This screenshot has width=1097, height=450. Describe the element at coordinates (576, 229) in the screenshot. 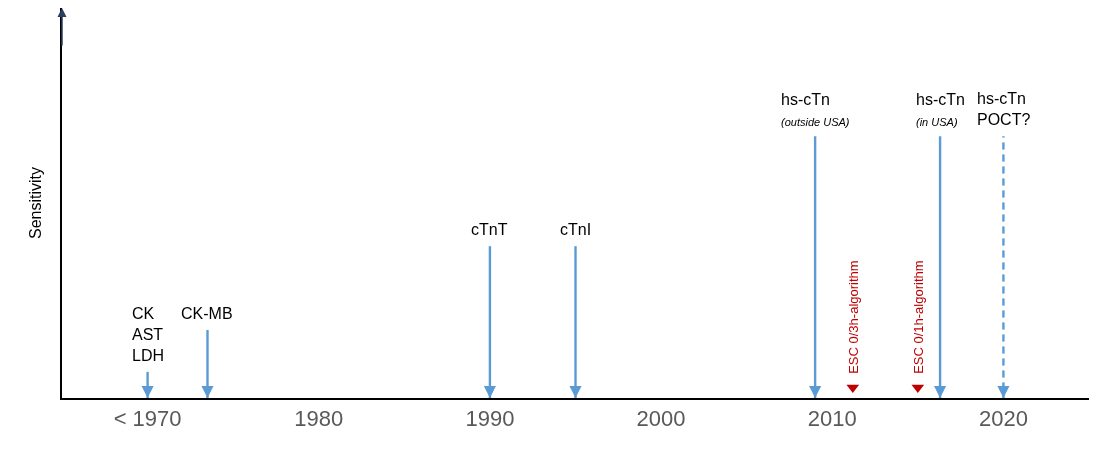

I see `annotation: cTnI` at that location.